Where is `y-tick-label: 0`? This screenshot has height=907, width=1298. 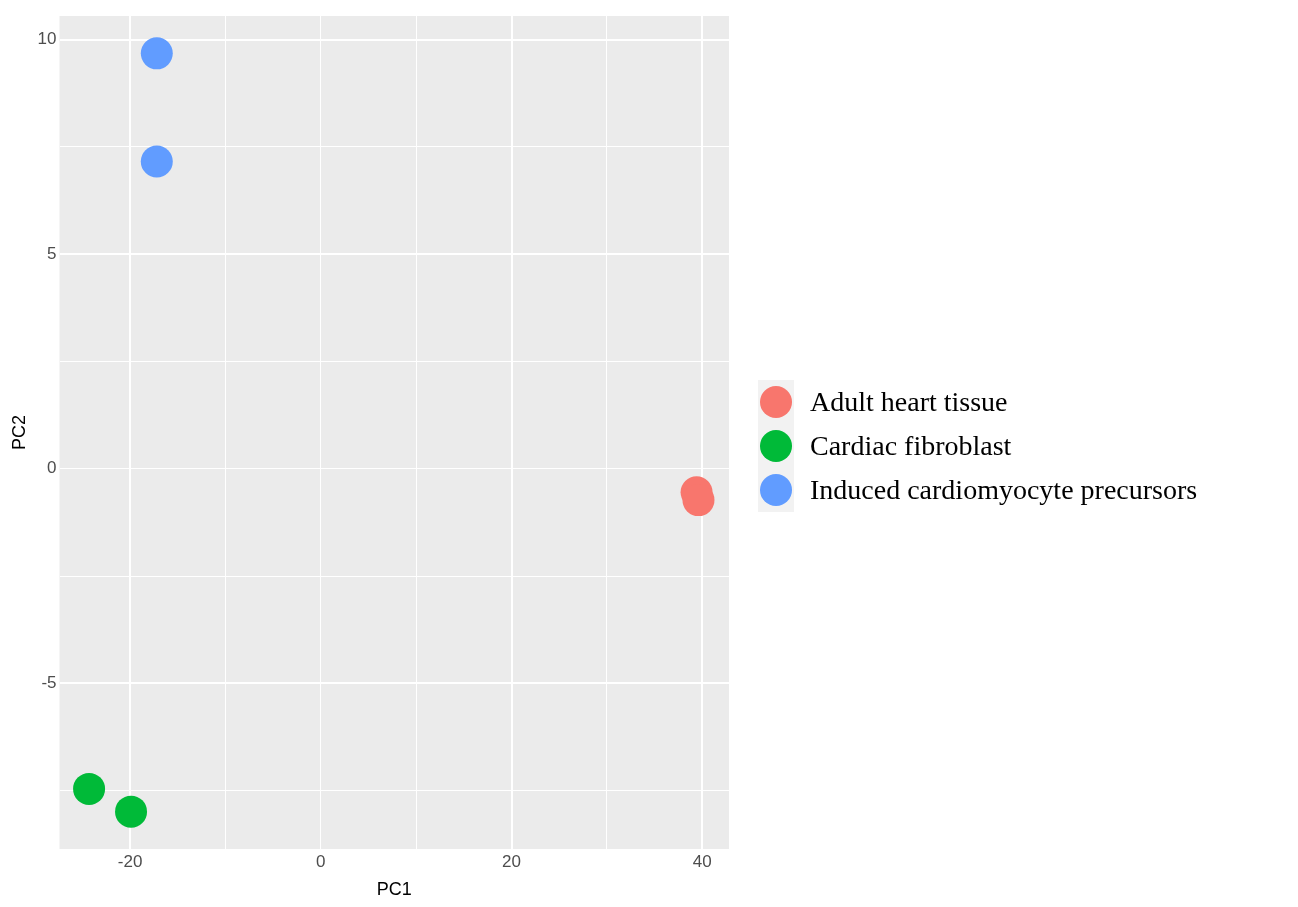
y-tick-label: 0 is located at coordinates (52, 468).